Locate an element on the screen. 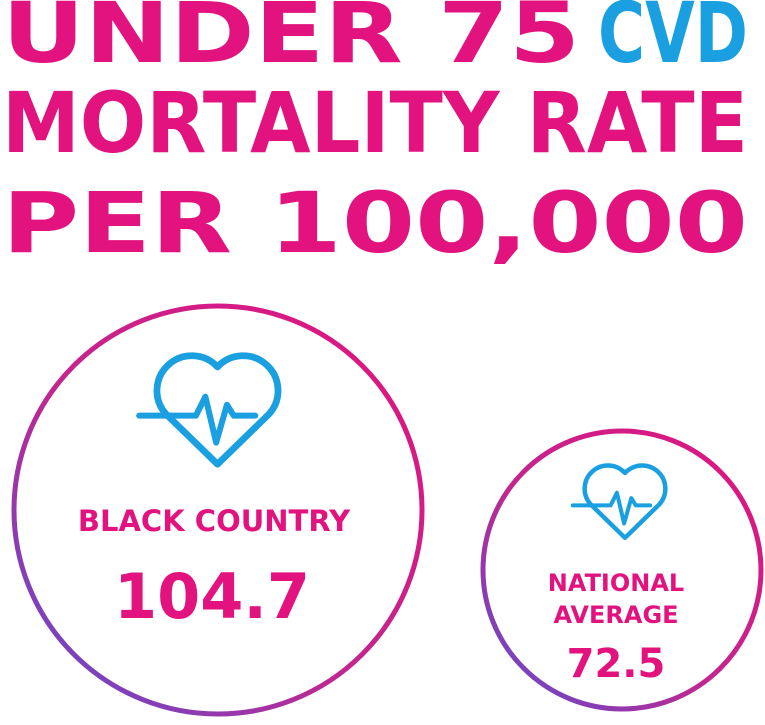 The height and width of the screenshot is (725, 765). item-value: 104.7 is located at coordinates (212, 596).